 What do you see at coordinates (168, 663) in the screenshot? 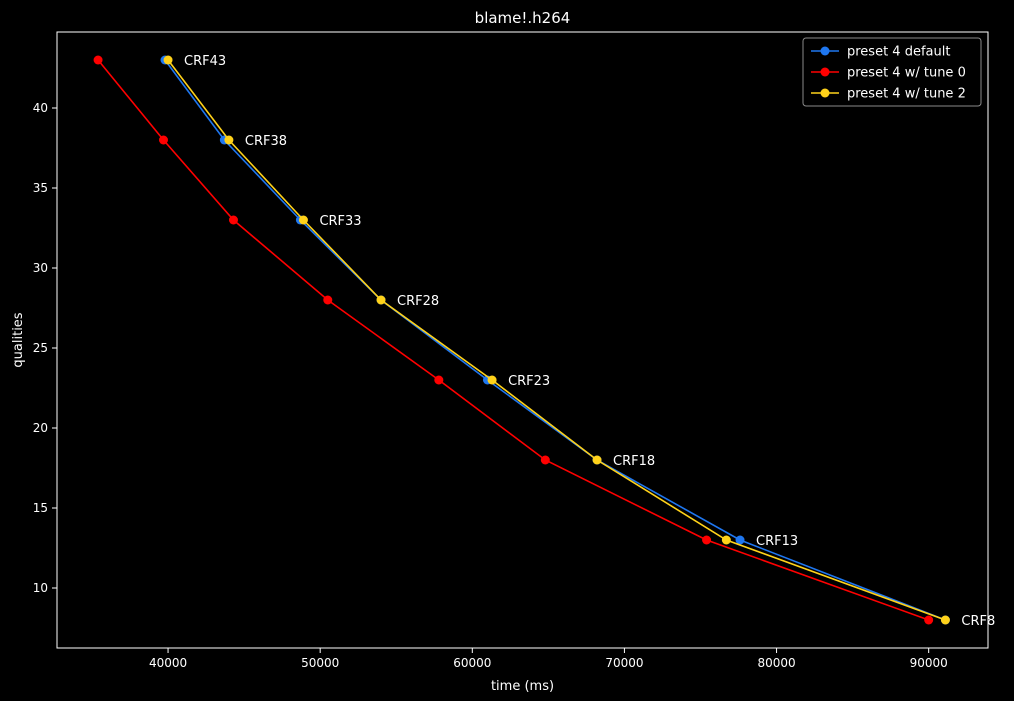
I see `x-tick-label: 40000` at bounding box center [168, 663].